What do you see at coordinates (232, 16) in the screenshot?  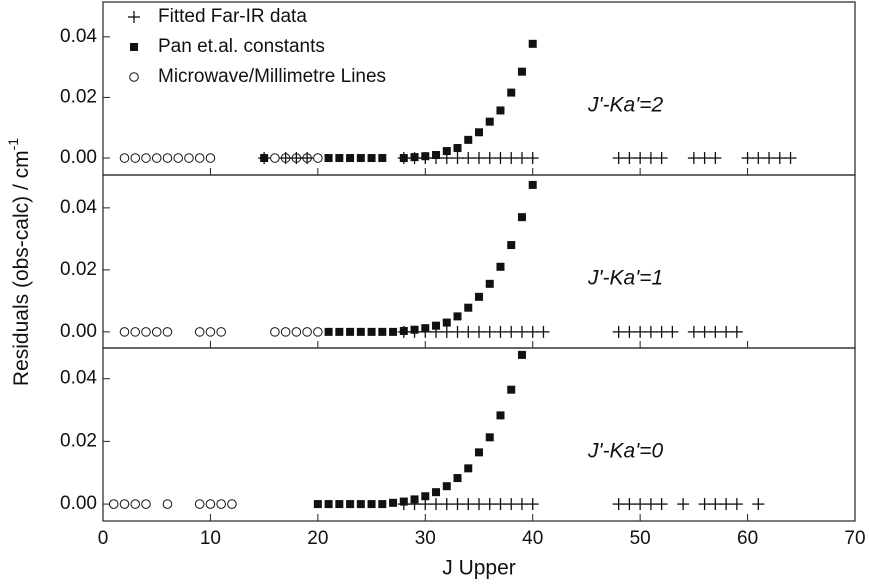 I see `legend-label: Fitted Far-IR data` at bounding box center [232, 16].